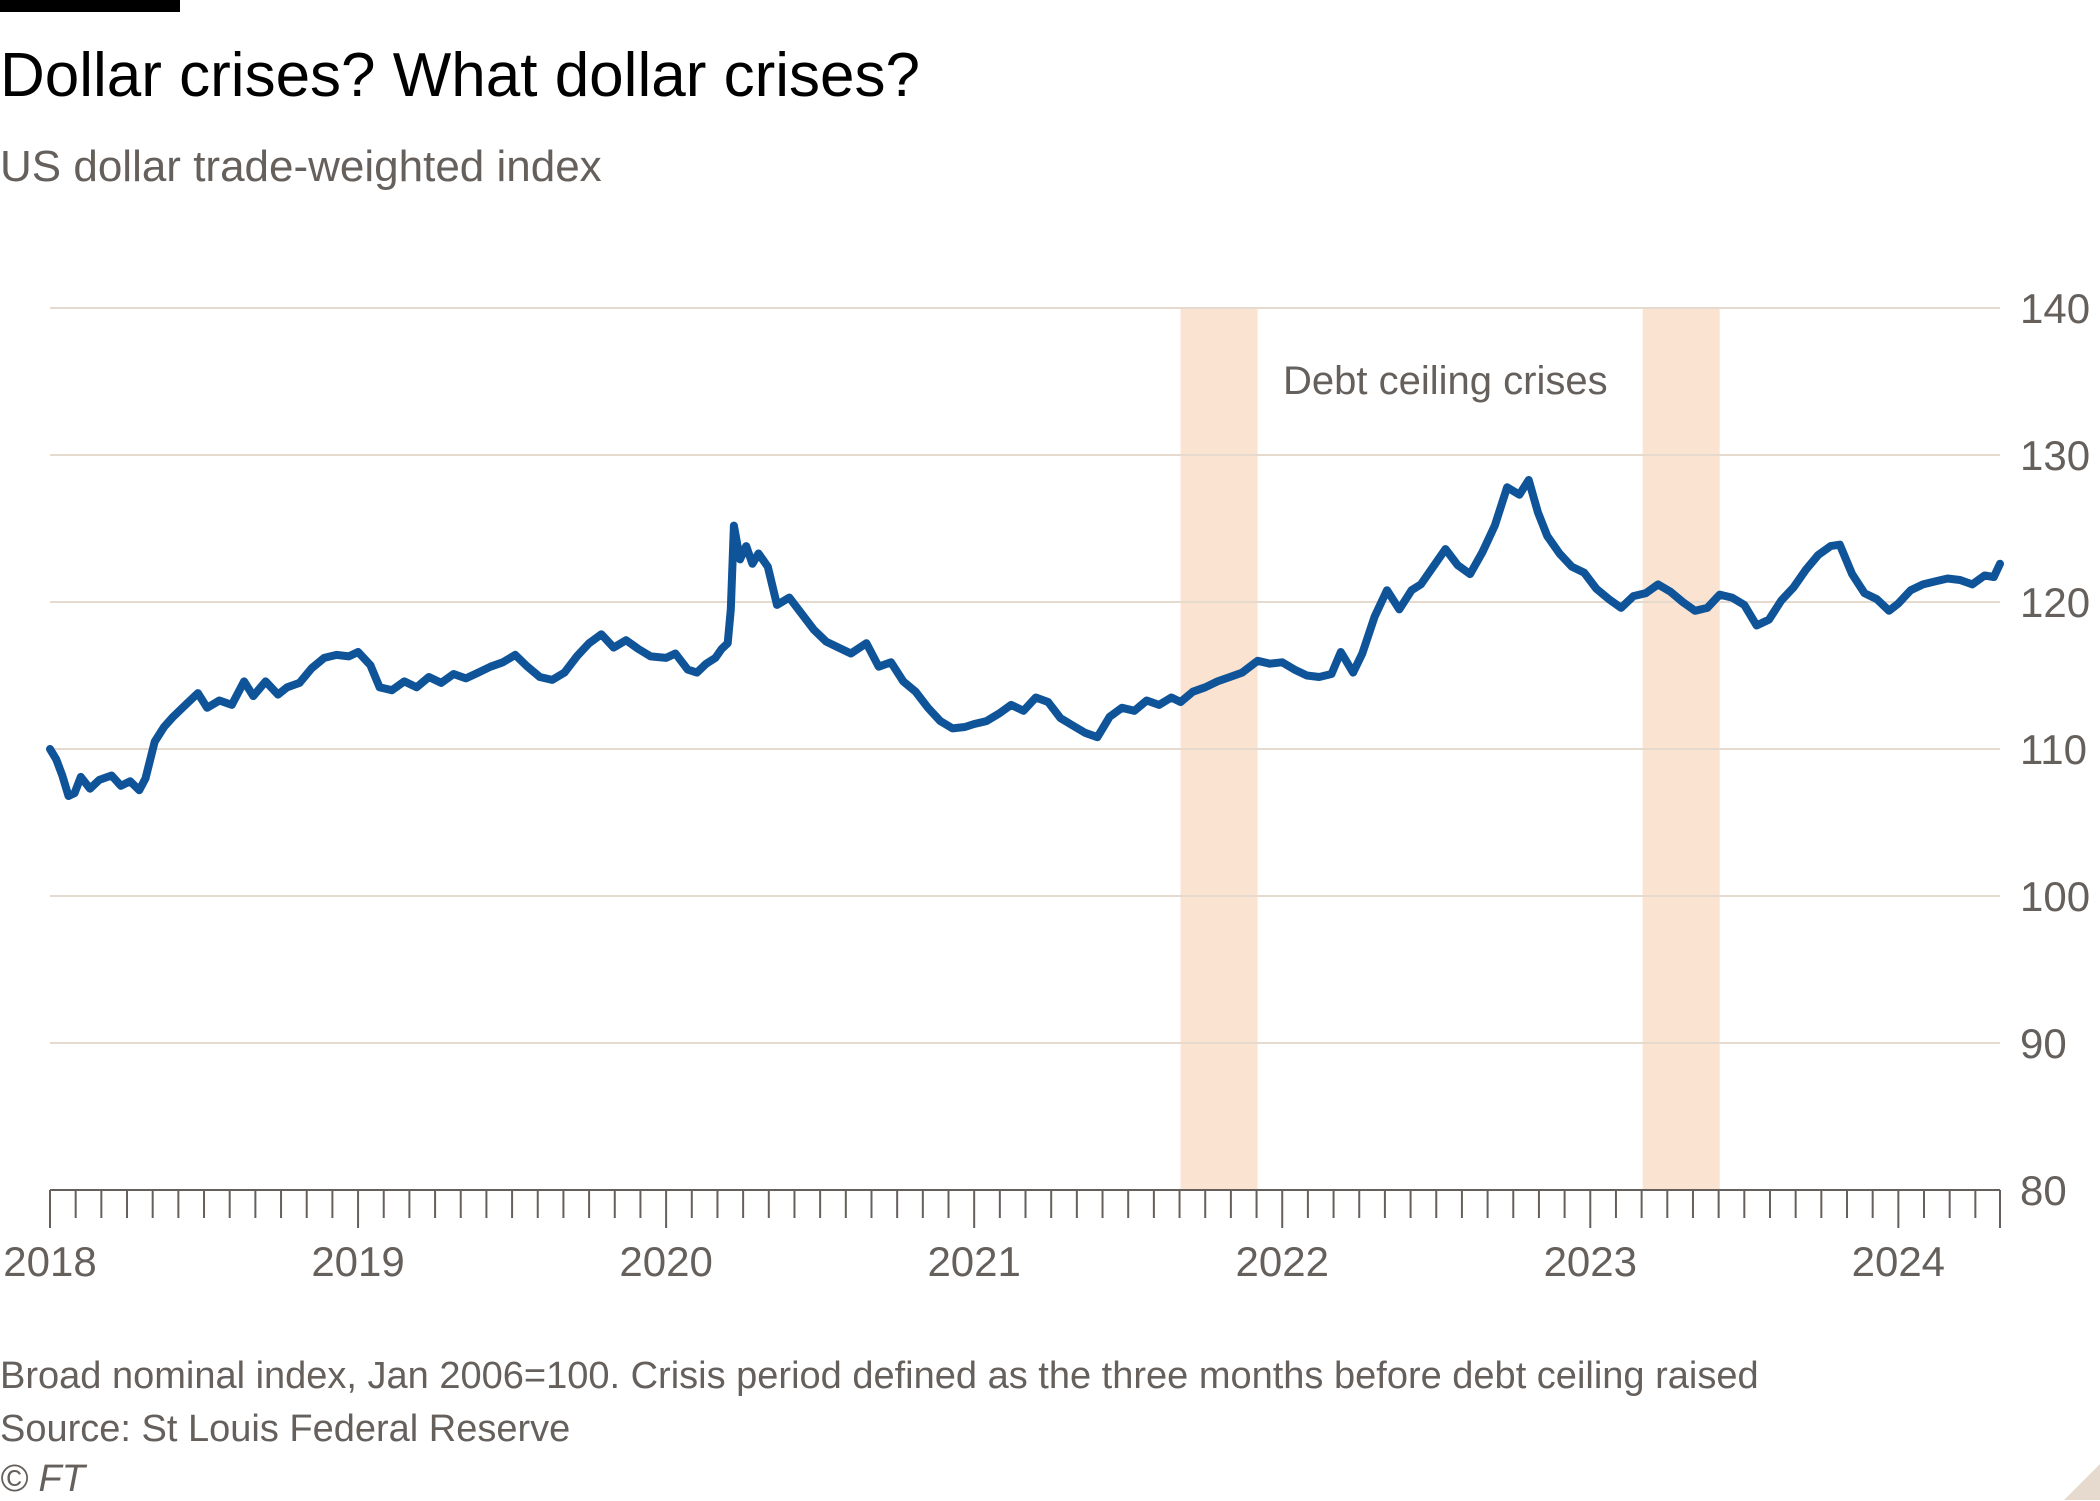 Image resolution: width=2100 pixels, height=1501 pixels. I want to click on chart-title: Dollar crises? What dollar crises?, so click(460, 75).